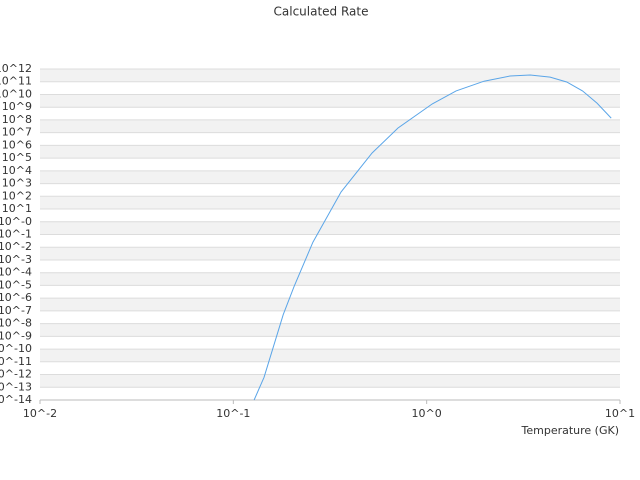 The image size is (640, 480). What do you see at coordinates (233, 413) in the screenshot?
I see `x-tick-label: 10^-1` at bounding box center [233, 413].